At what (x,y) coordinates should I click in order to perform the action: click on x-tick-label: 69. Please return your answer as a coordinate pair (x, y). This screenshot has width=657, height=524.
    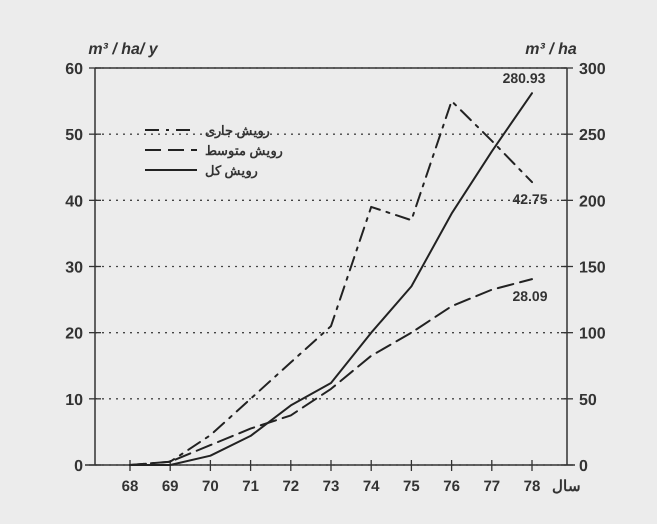
    Looking at the image, I should click on (170, 486).